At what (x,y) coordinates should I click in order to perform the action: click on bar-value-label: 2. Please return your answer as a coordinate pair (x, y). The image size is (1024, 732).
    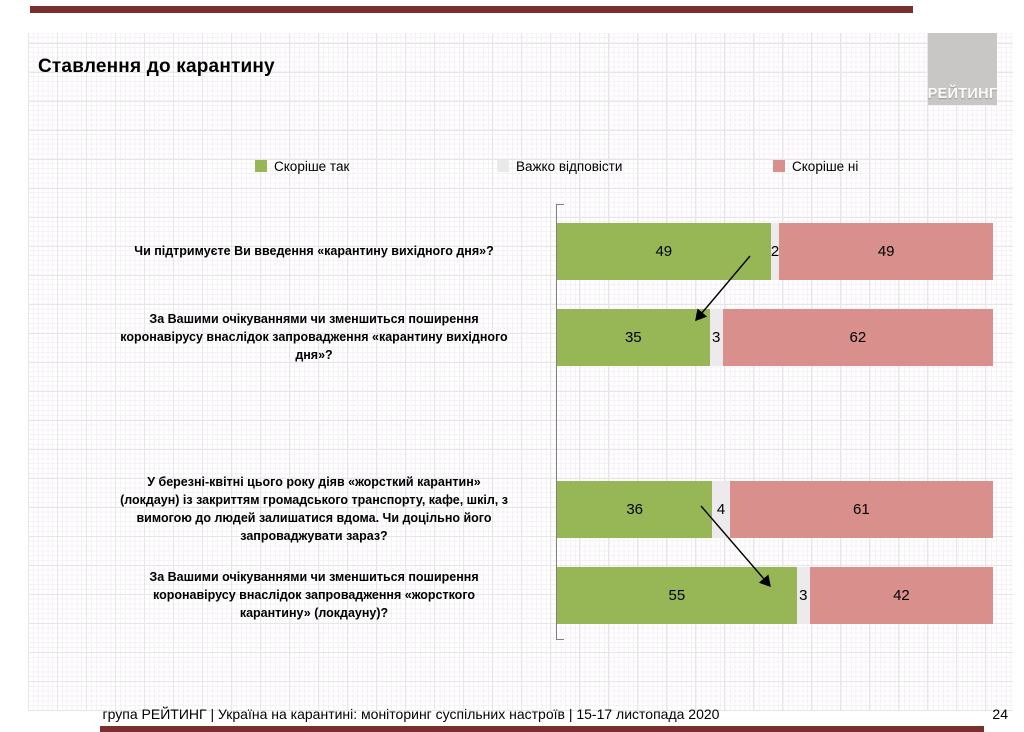
    Looking at the image, I should click on (775, 251).